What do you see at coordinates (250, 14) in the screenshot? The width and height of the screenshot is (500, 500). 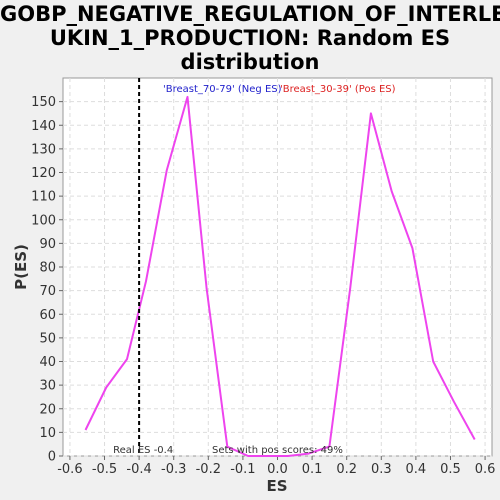 I see `chart-title-line-1: GOBP_NEGATIVE_REGULATION_OF_INTERLE` at bounding box center [250, 14].